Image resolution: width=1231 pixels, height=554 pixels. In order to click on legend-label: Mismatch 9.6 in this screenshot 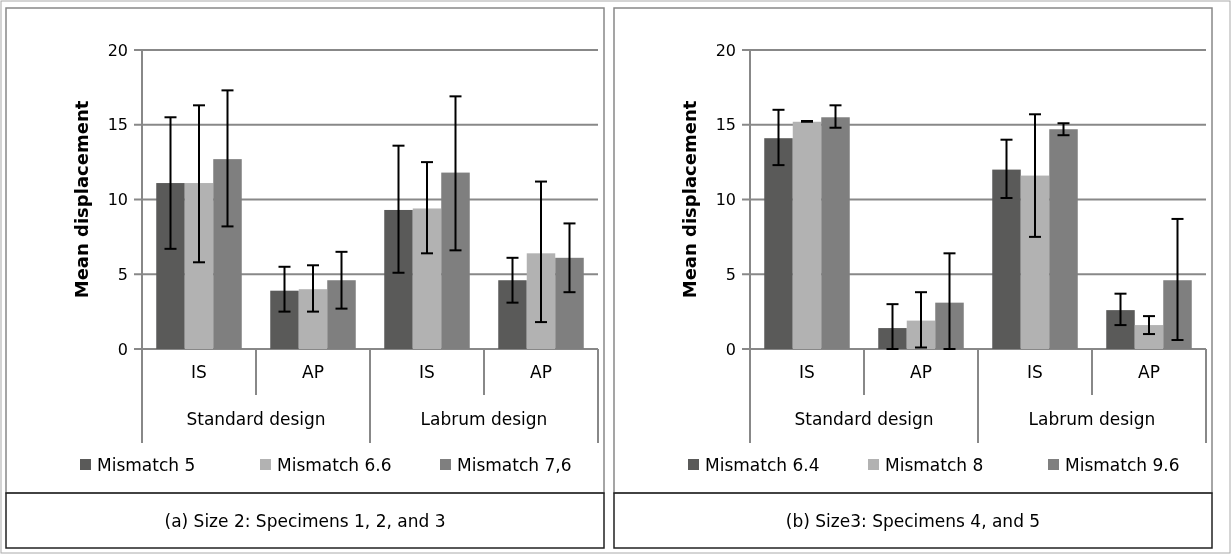, I will do `click(1122, 464)`.